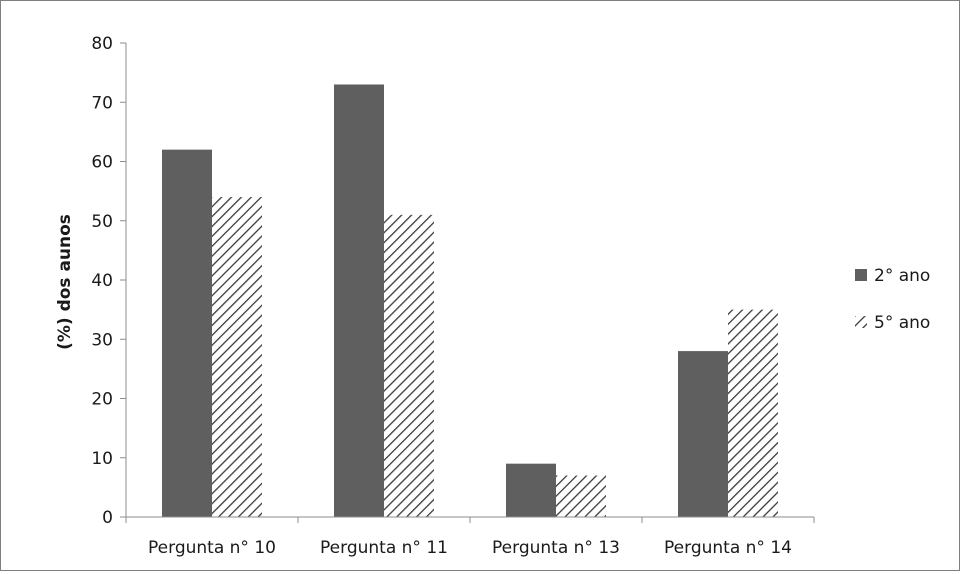 The image size is (960, 574). What do you see at coordinates (212, 548) in the screenshot?
I see `x-category-label: Pergunta n° 10` at bounding box center [212, 548].